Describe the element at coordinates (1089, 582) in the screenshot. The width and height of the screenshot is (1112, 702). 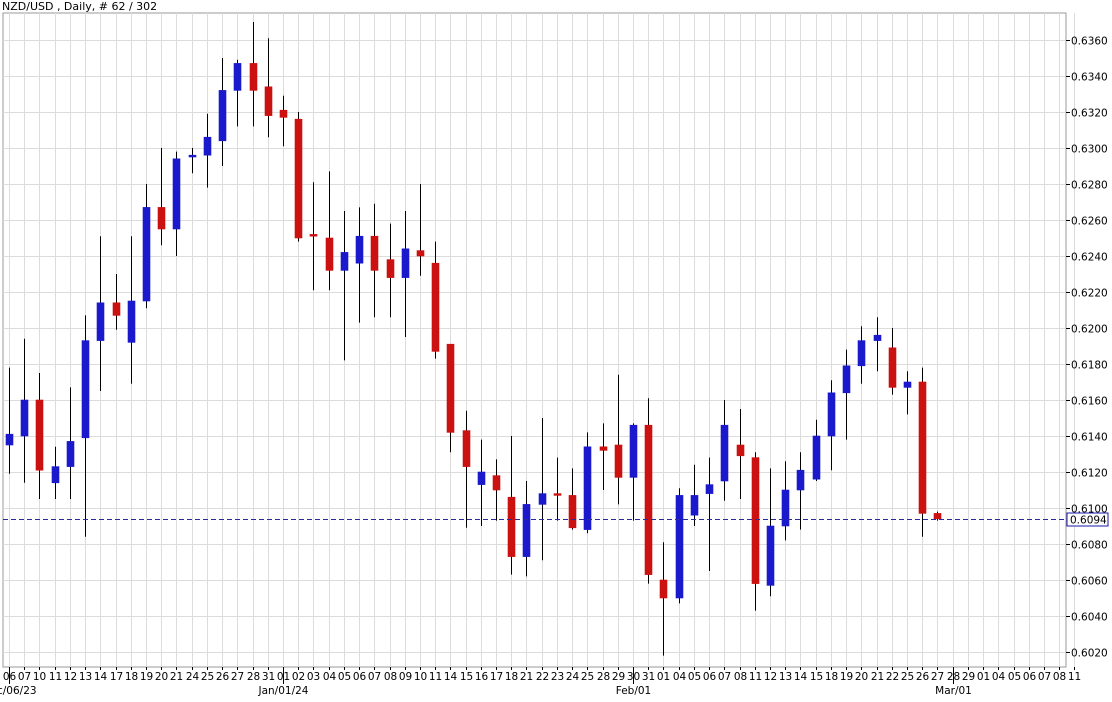
I see `y-tick-label: 0.6060` at that location.